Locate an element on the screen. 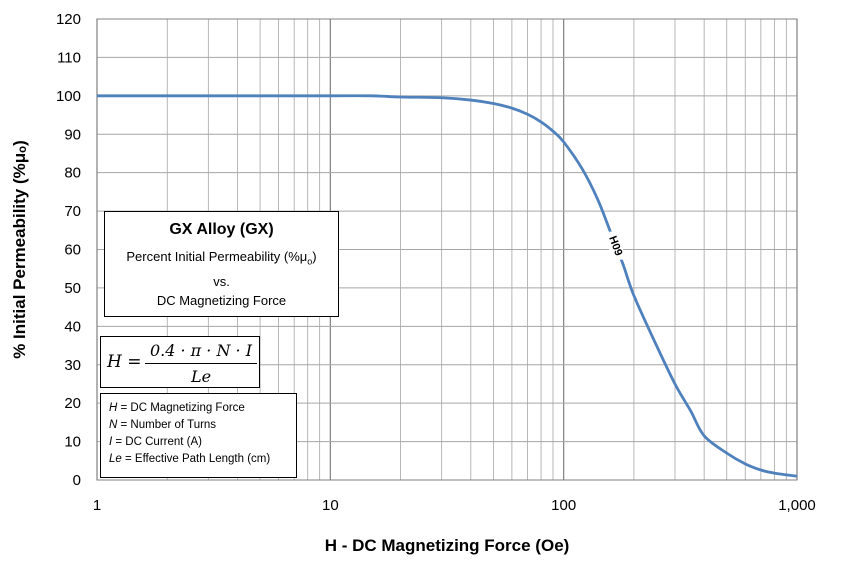 The image size is (864, 576). x-tick-label: 10 is located at coordinates (330, 505).